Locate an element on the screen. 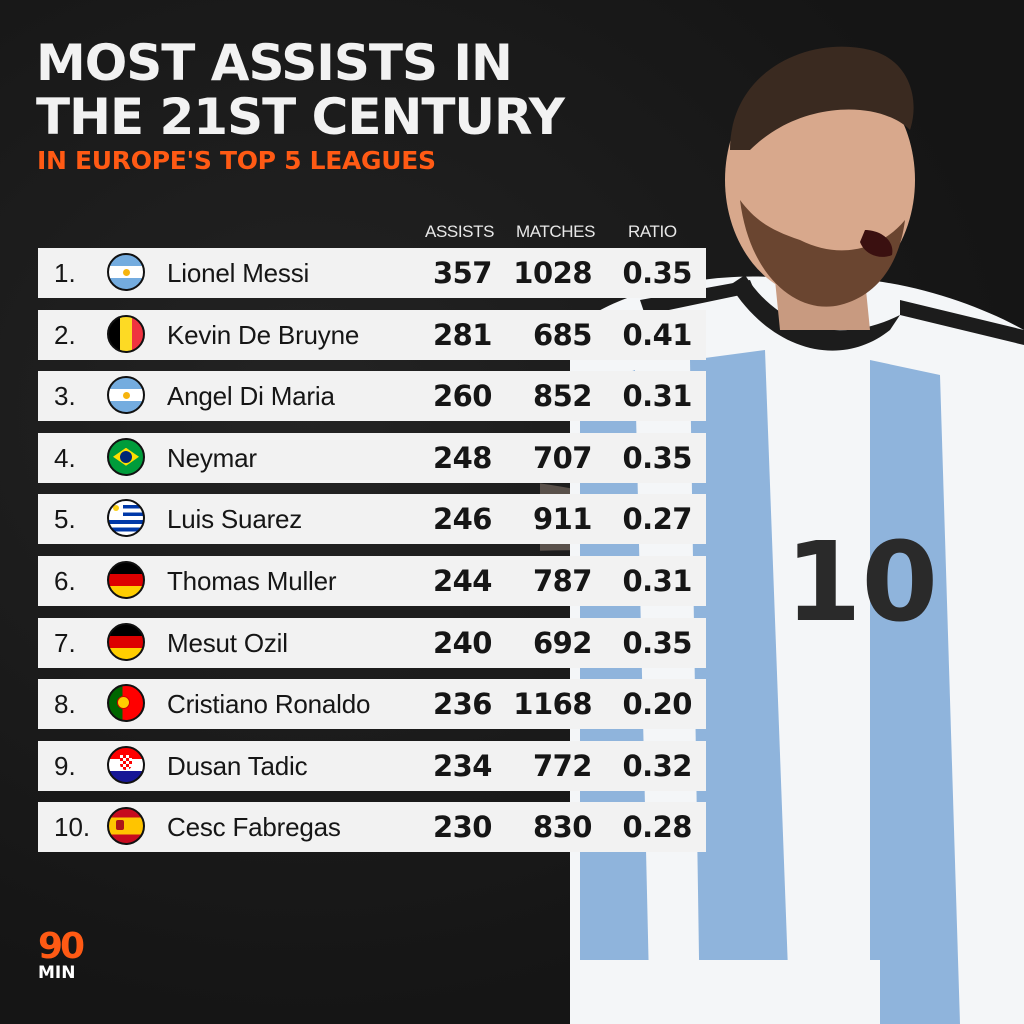  ratio-value: 0.27 is located at coordinates (657, 519).